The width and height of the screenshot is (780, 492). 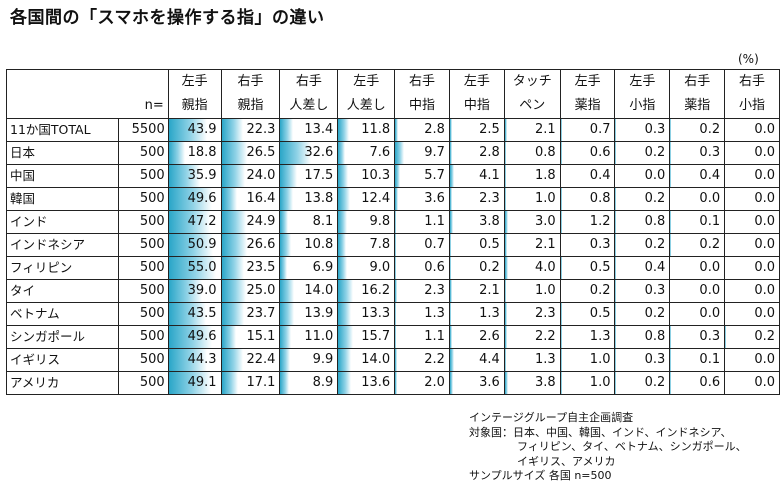 What do you see at coordinates (532, 176) in the screenshot?
I see `value-cell: 1.8` at bounding box center [532, 176].